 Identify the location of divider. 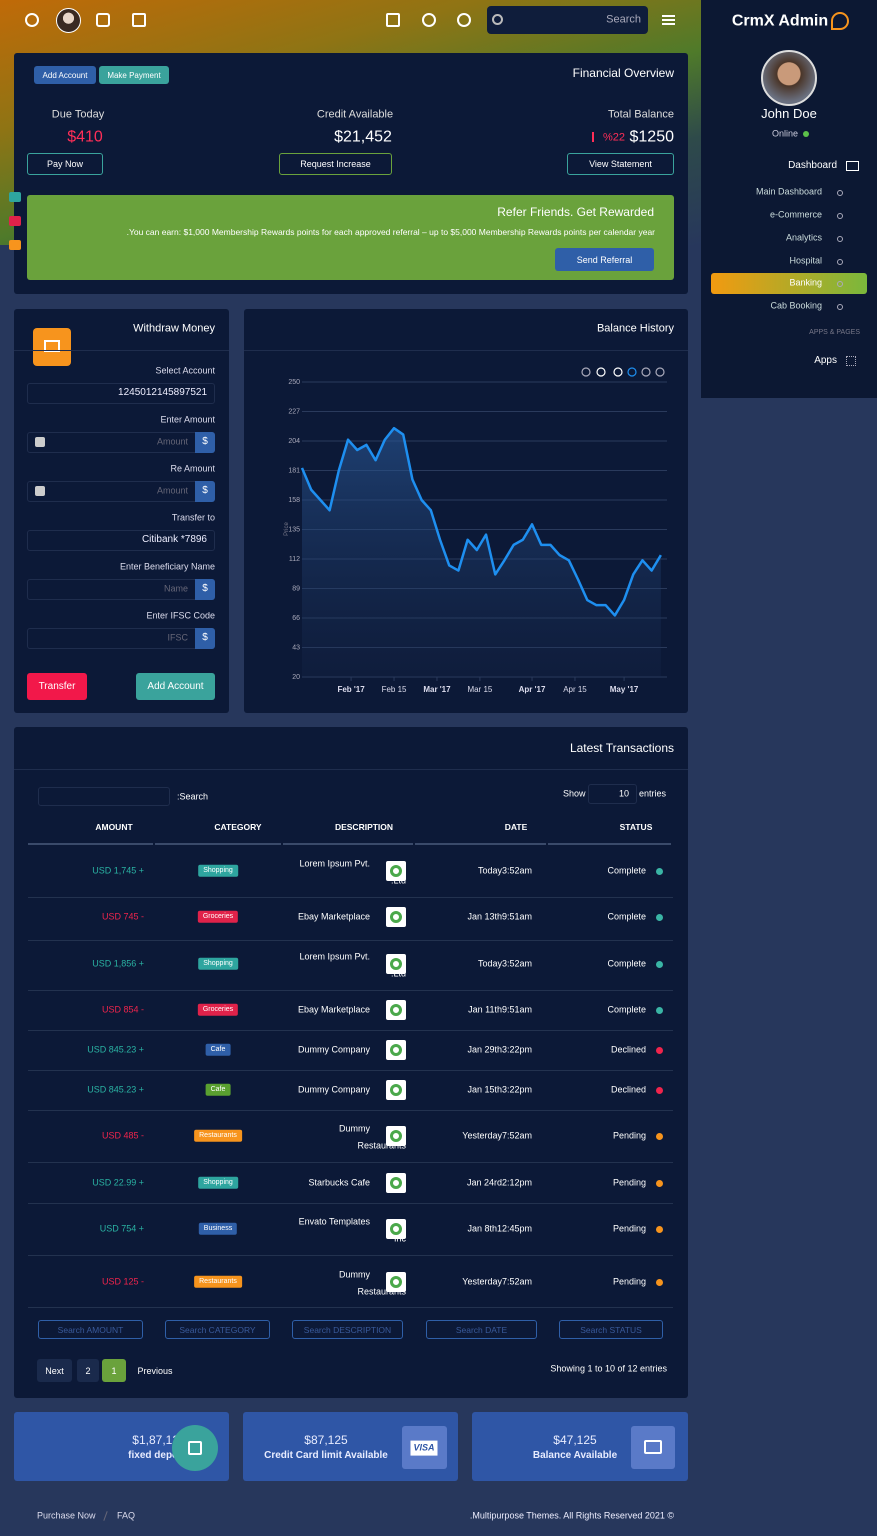
(121, 350).